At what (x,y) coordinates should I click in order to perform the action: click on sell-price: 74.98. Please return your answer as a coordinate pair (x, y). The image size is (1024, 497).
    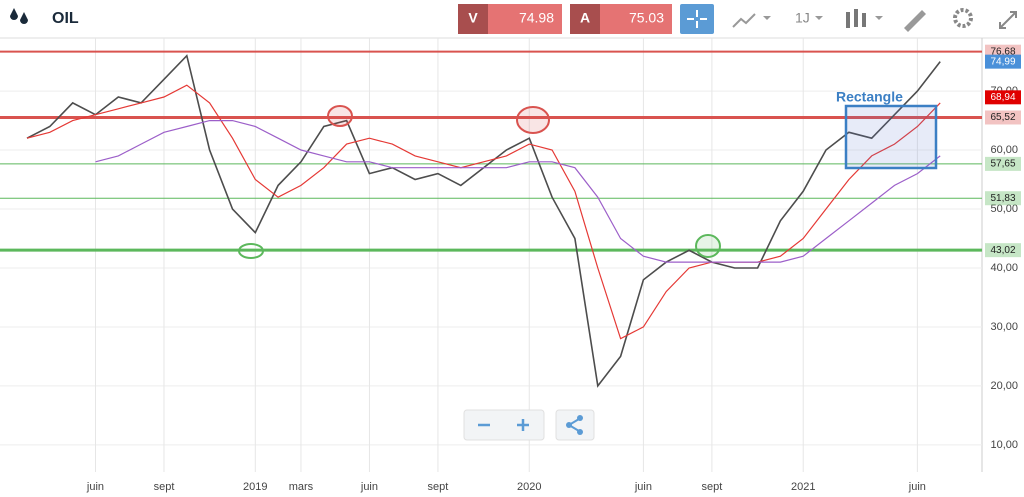
    Looking at the image, I should click on (536, 18).